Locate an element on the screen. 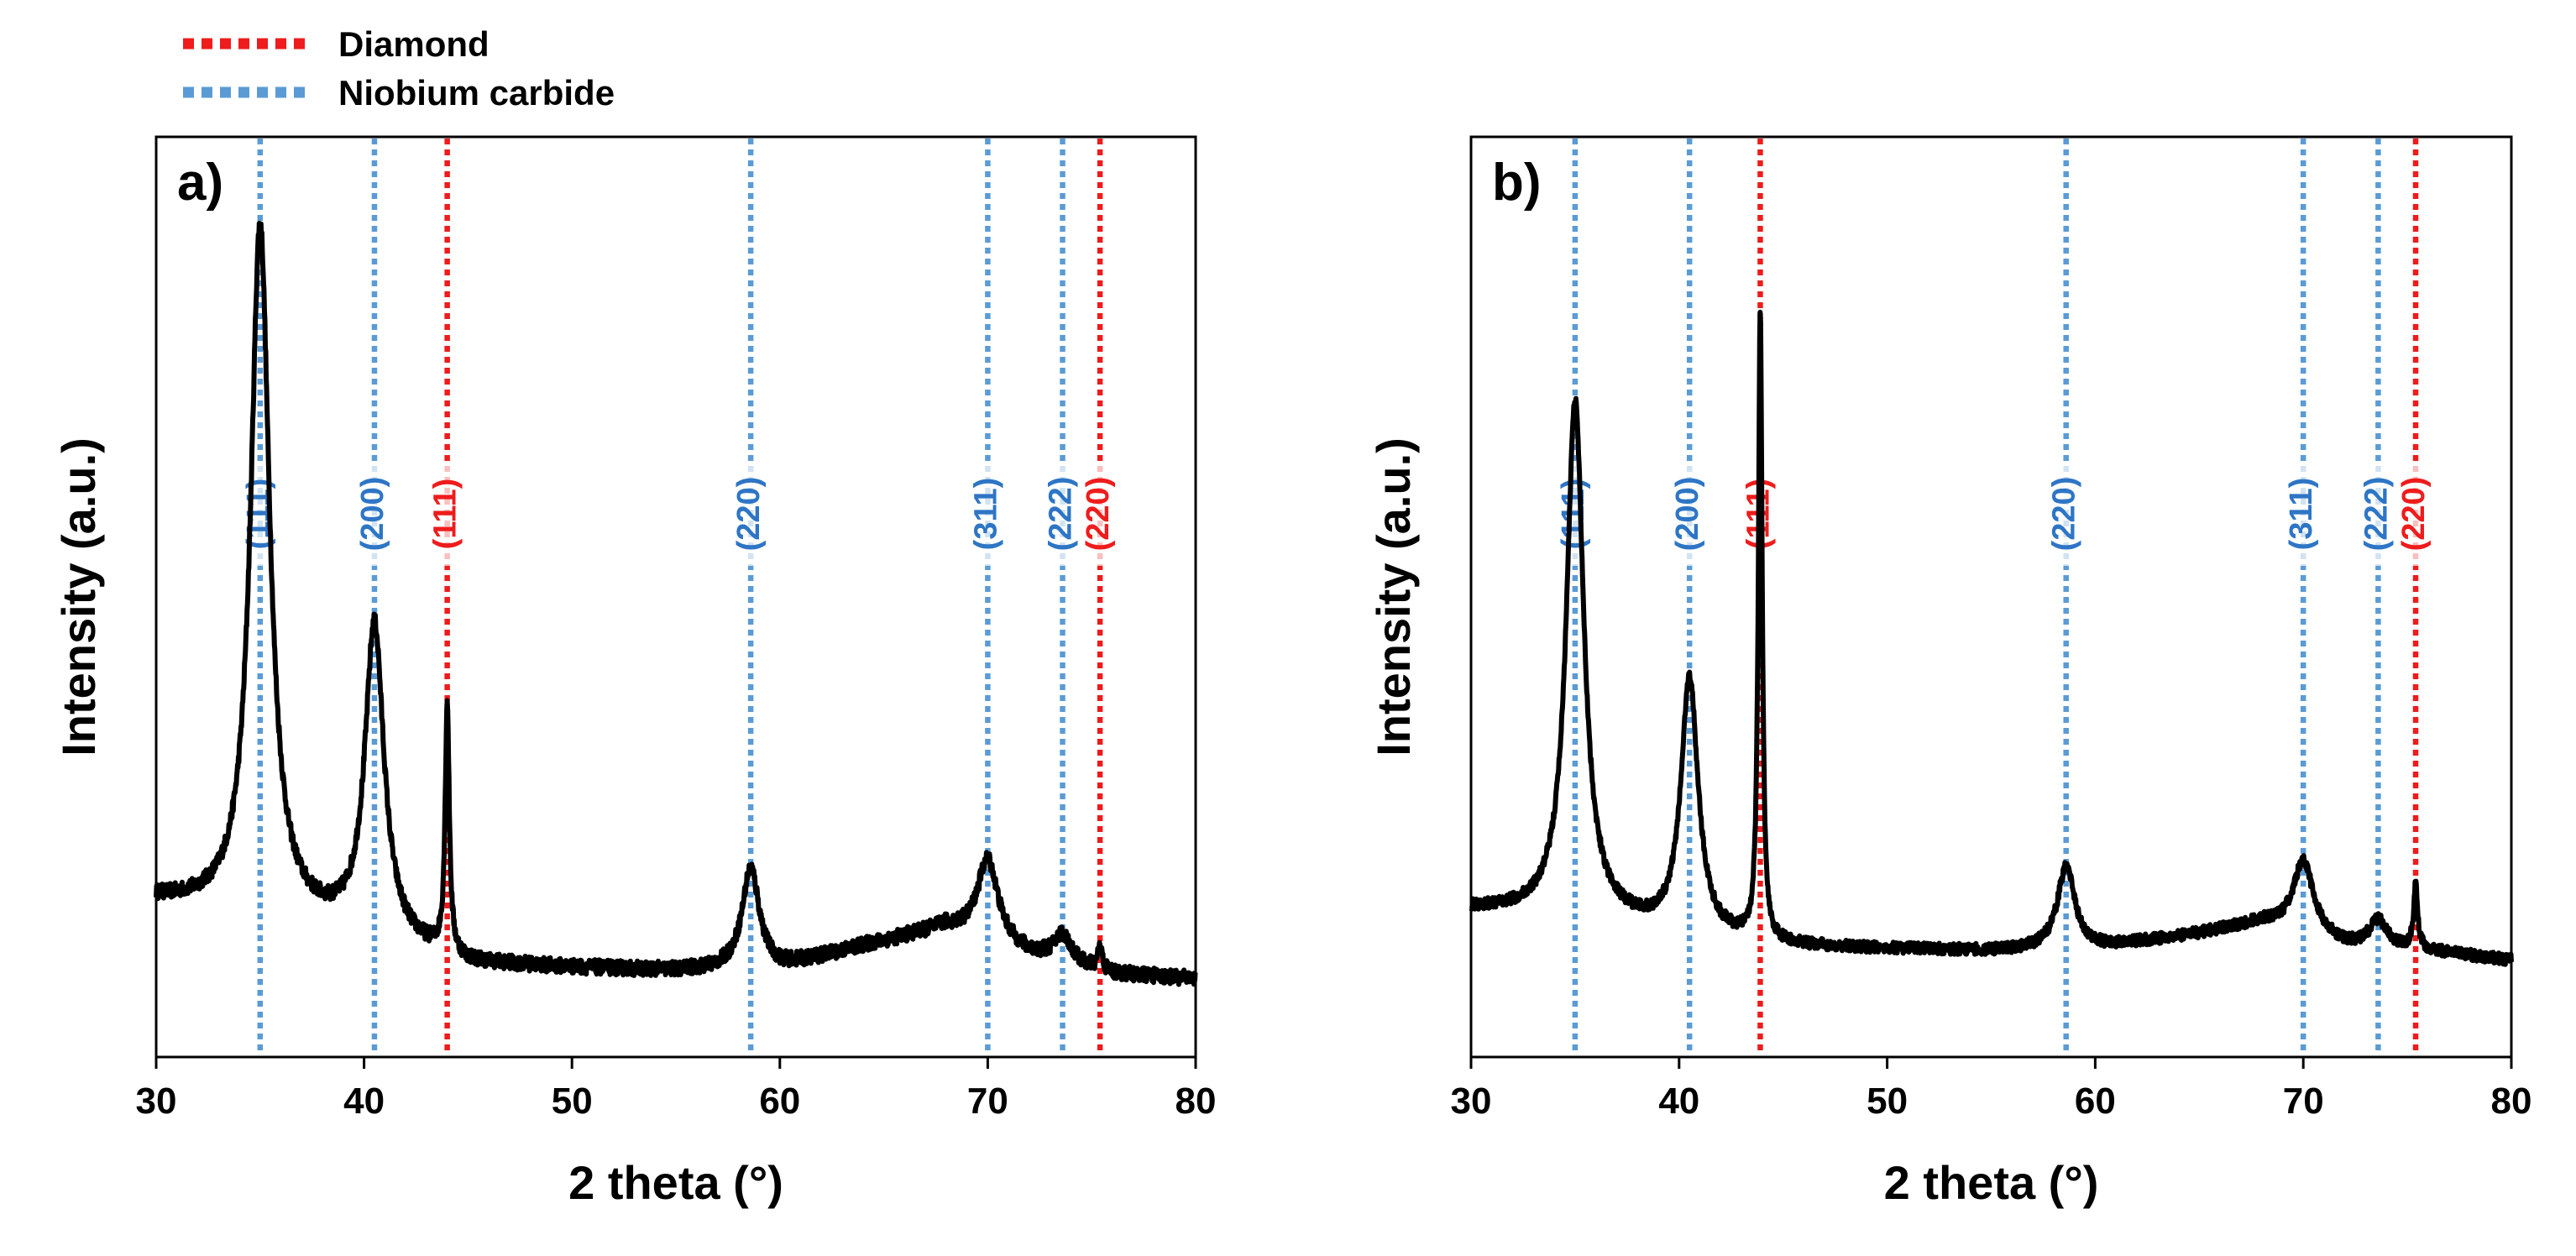  legend-label: Niobium carbide is located at coordinates (477, 93).